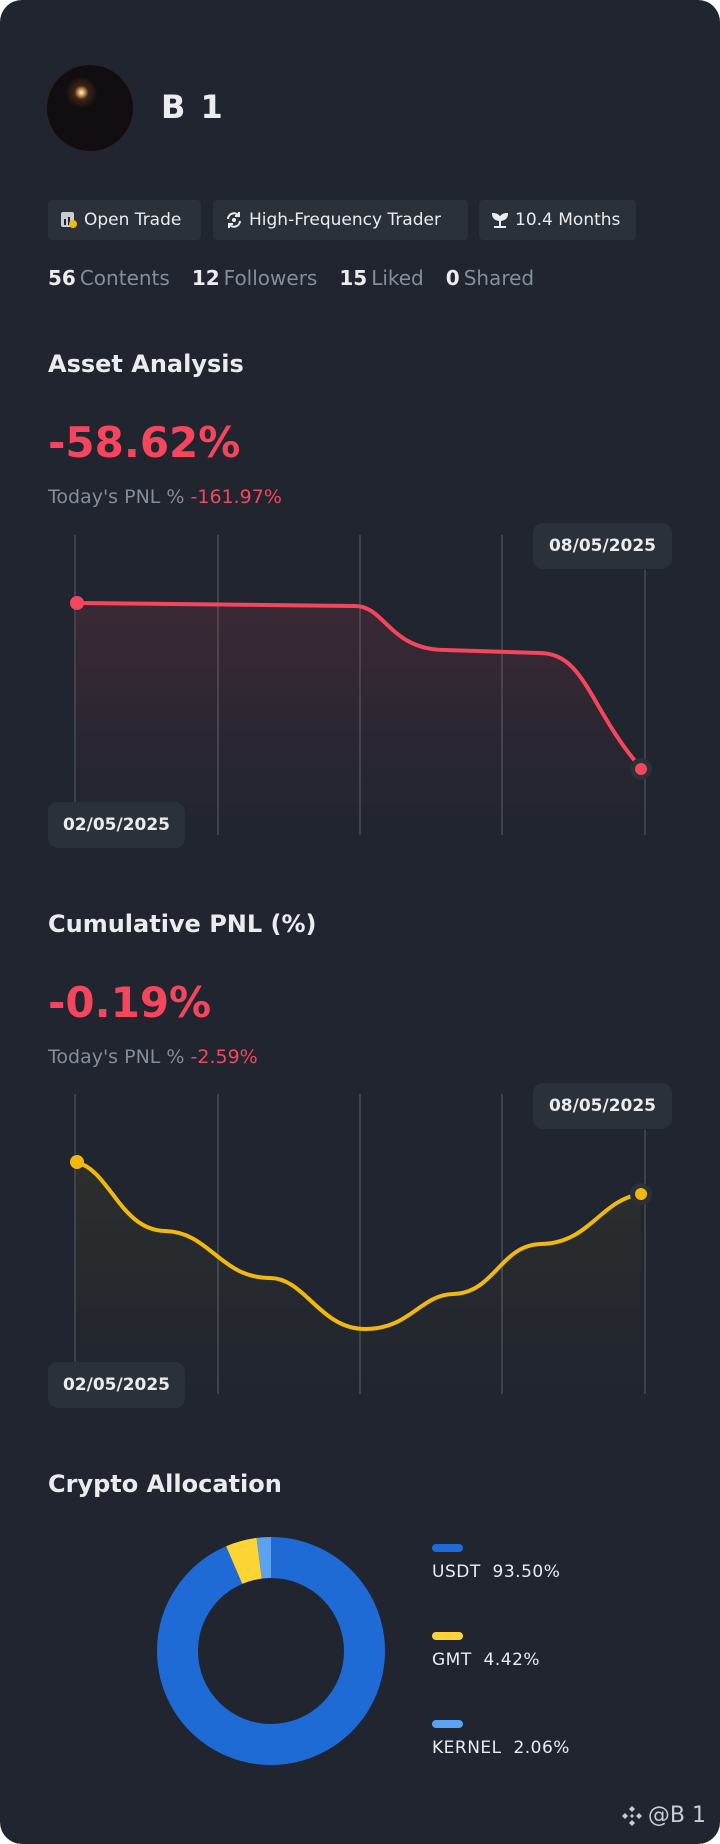 Image resolution: width=720 pixels, height=1844 pixels. I want to click on sprout-icon, so click(500, 220).